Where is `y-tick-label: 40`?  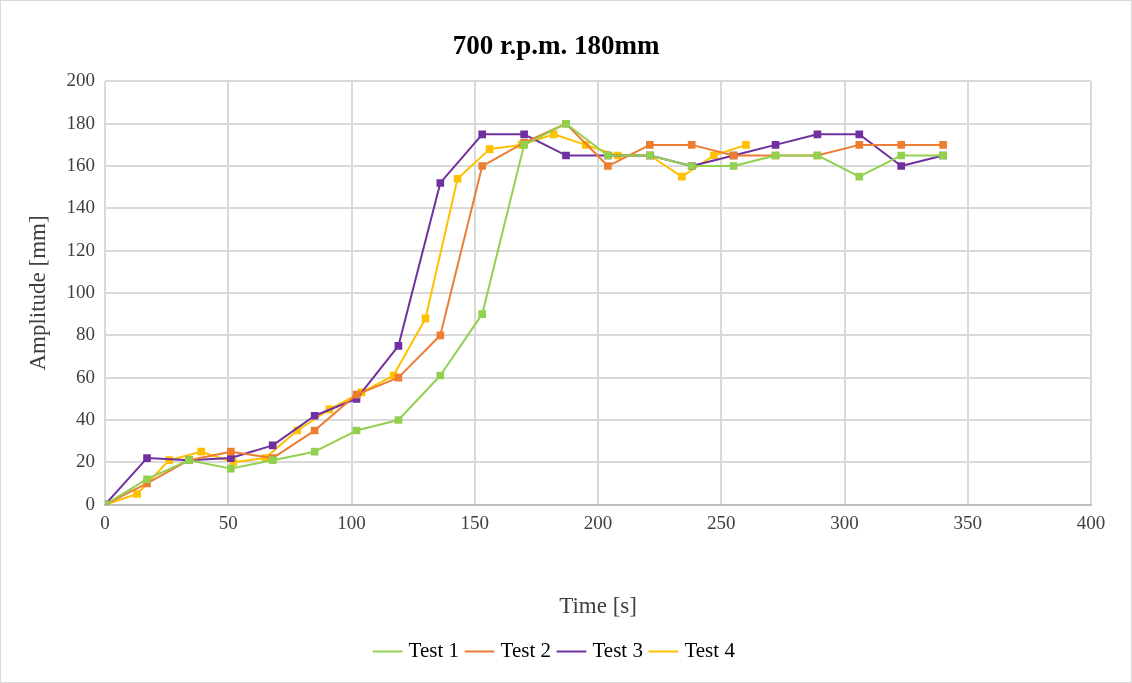 y-tick-label: 40 is located at coordinates (86, 418).